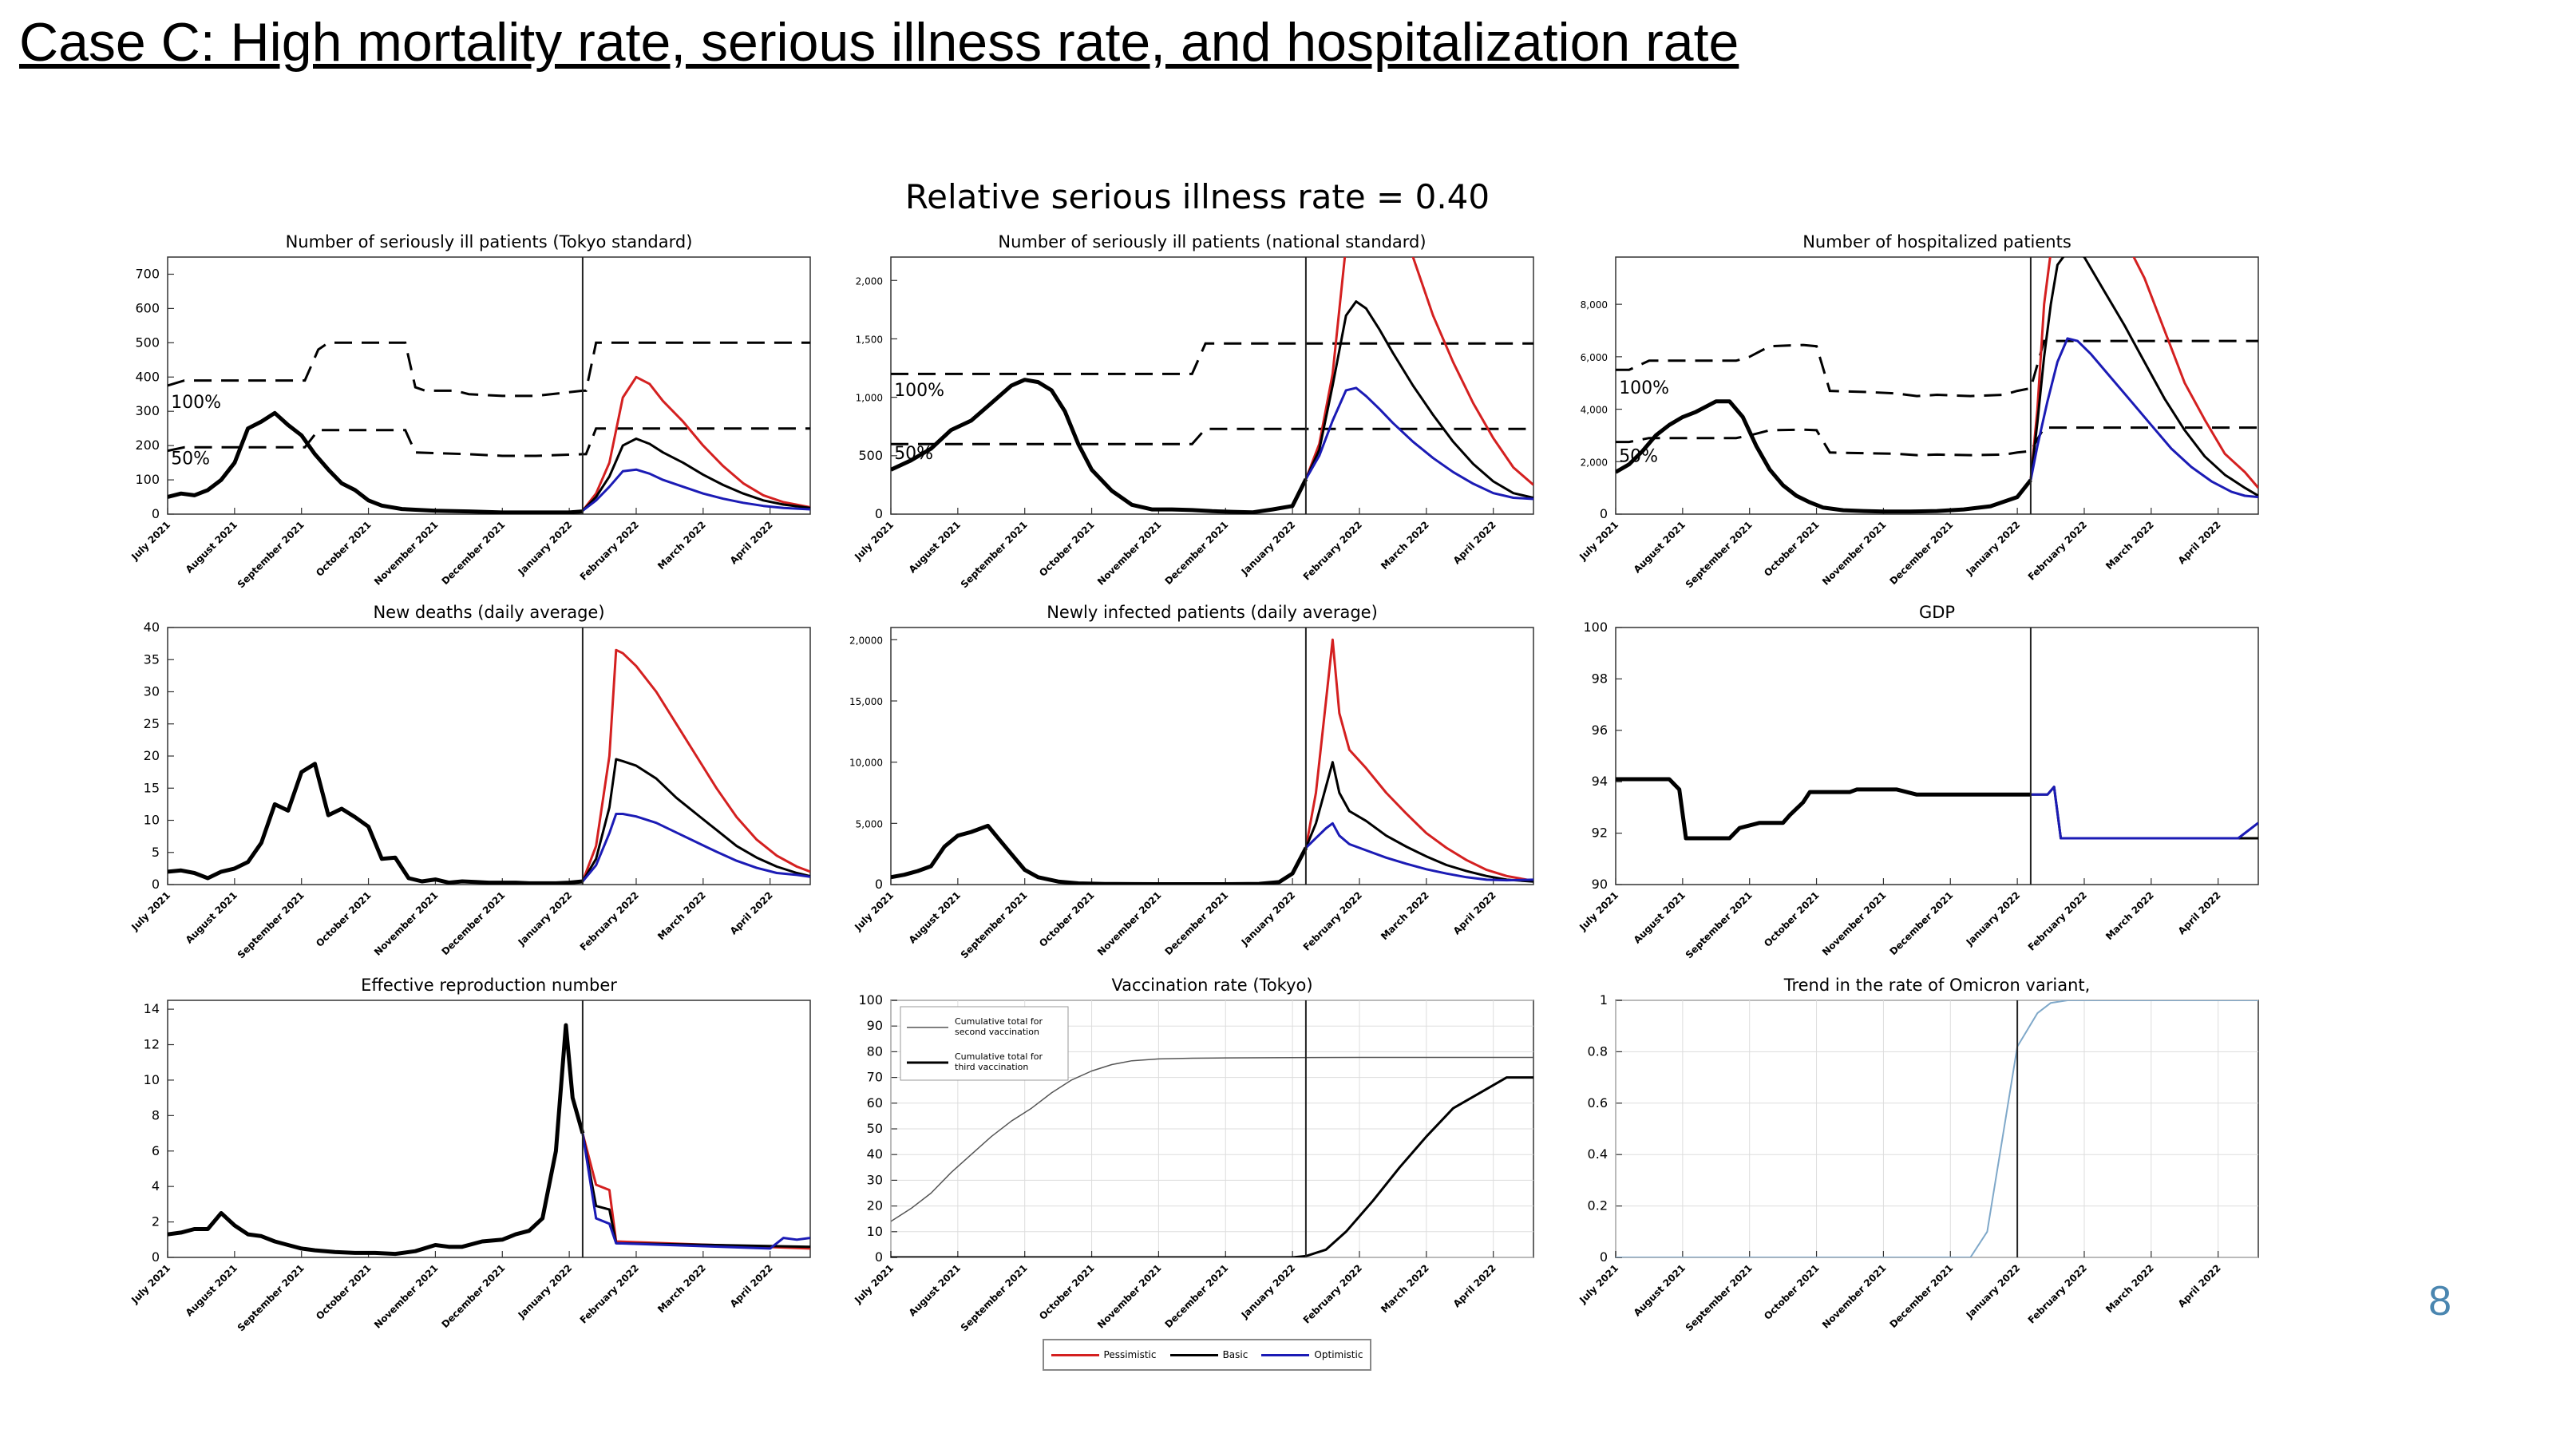  Describe the element at coordinates (1312, 1354) in the screenshot. I see `legend-item-optimistic: Optimistic` at that location.